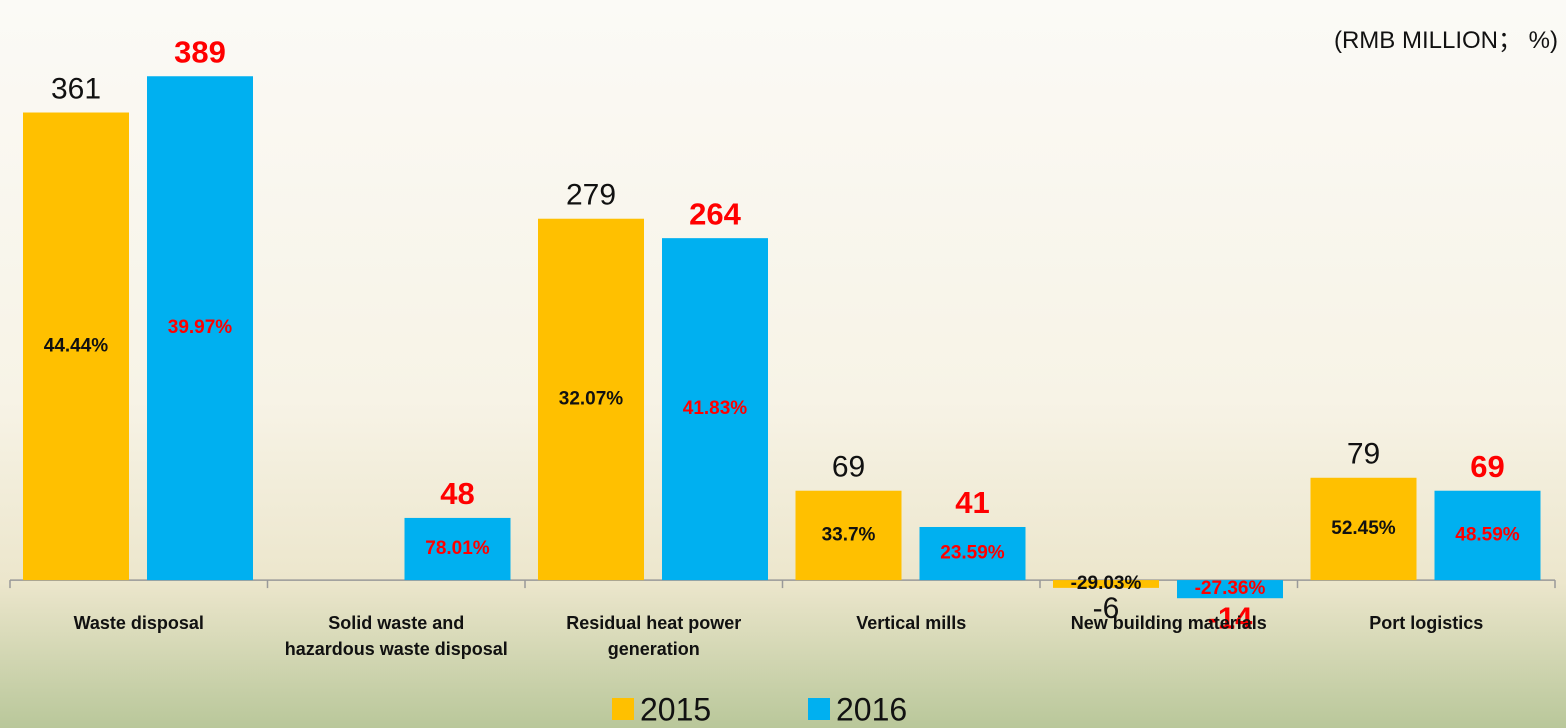 This screenshot has height=728, width=1566. Describe the element at coordinates (675, 709) in the screenshot. I see `legend-label: 2015` at that location.